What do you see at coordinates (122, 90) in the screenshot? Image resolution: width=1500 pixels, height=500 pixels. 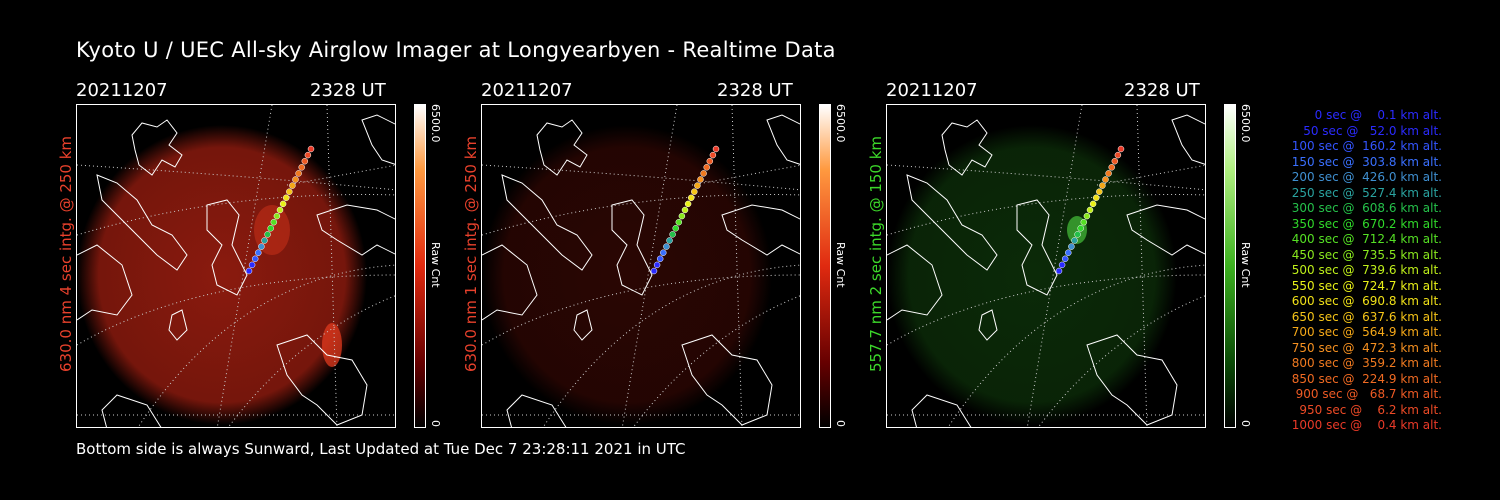 I see `panel-1-date: 20211207` at bounding box center [122, 90].